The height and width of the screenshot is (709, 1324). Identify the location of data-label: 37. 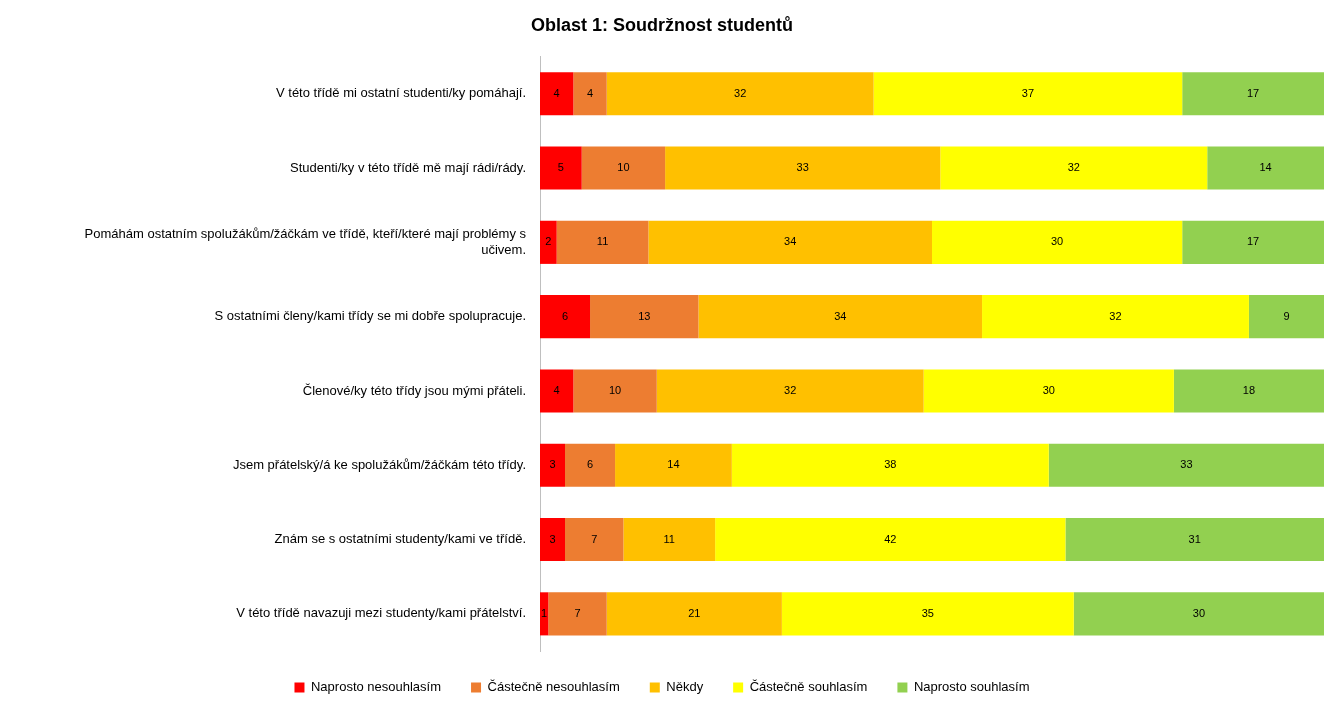
(1028, 92).